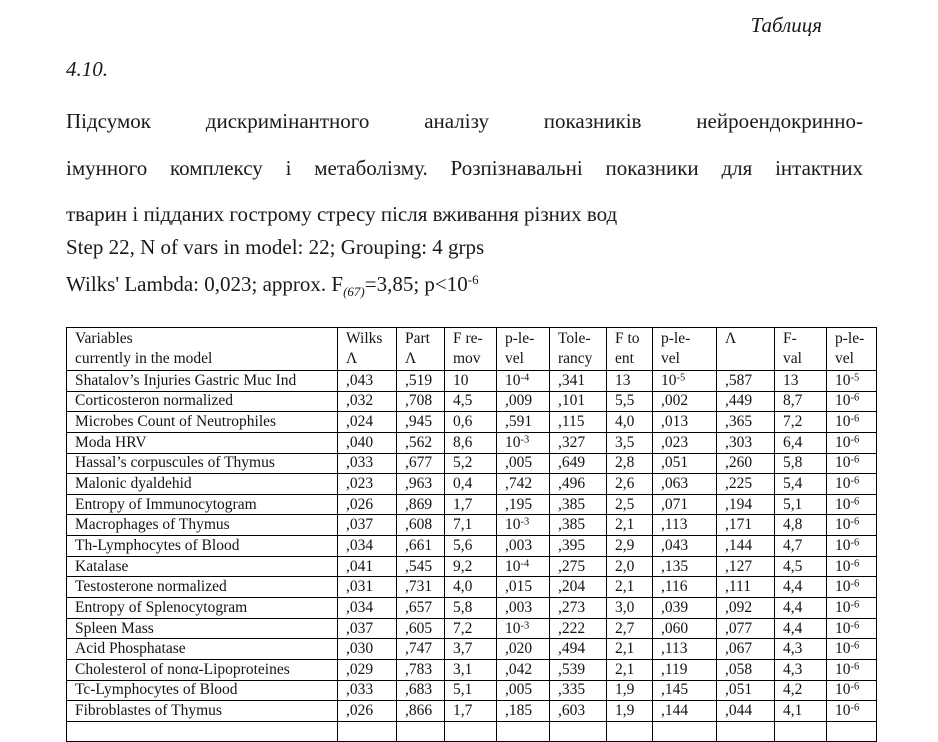 This screenshot has width=938, height=742. I want to click on value-cell: ,661, so click(420, 546).